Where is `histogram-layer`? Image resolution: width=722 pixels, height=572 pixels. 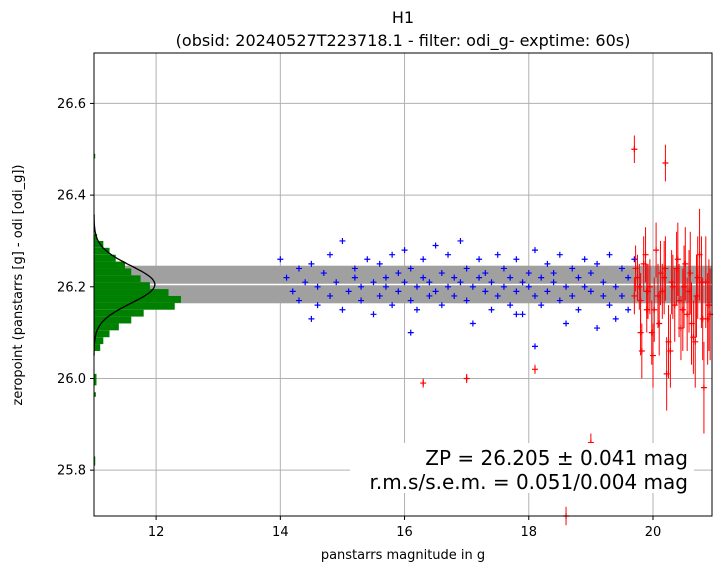
histogram-layer is located at coordinates (137, 309).